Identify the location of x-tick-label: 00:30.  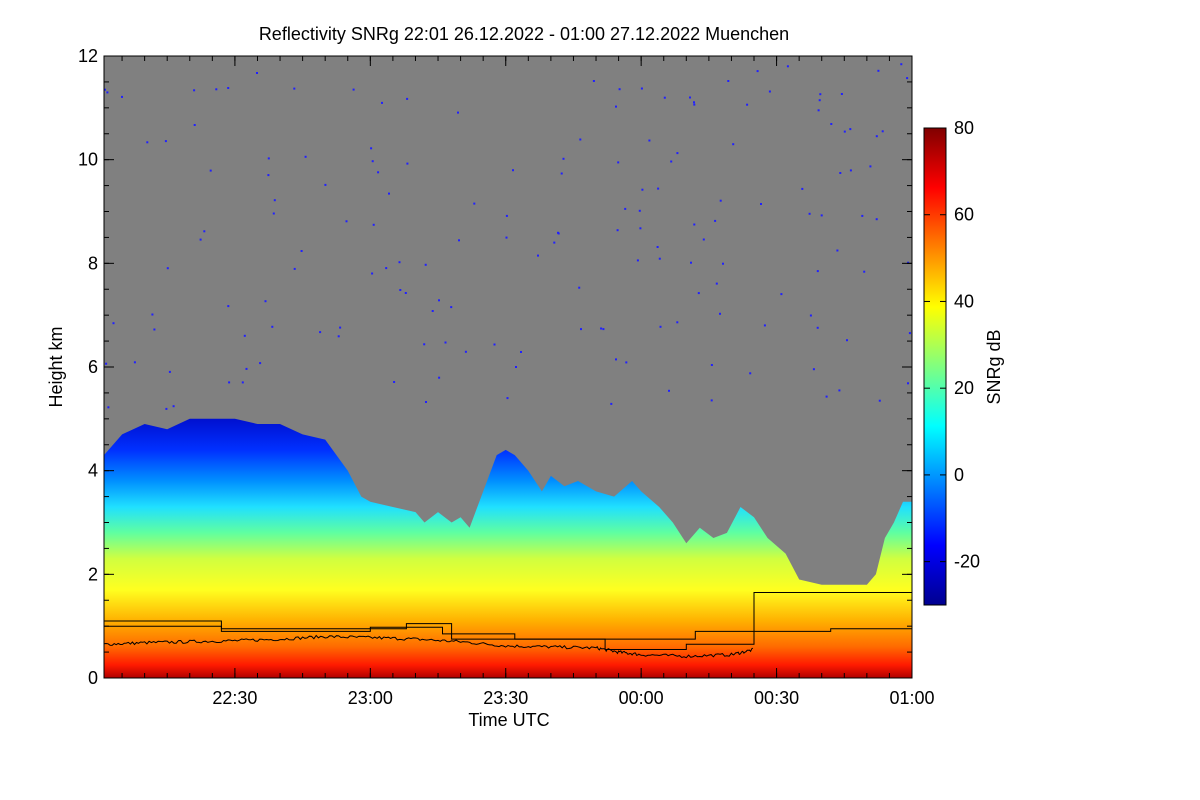
(776, 698).